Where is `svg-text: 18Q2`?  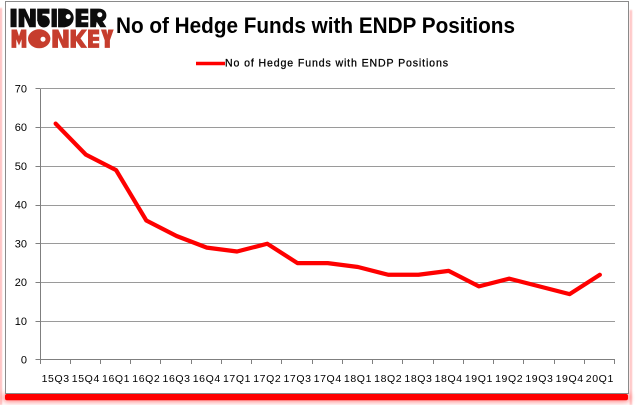 svg-text: 18Q2 is located at coordinates (388, 379).